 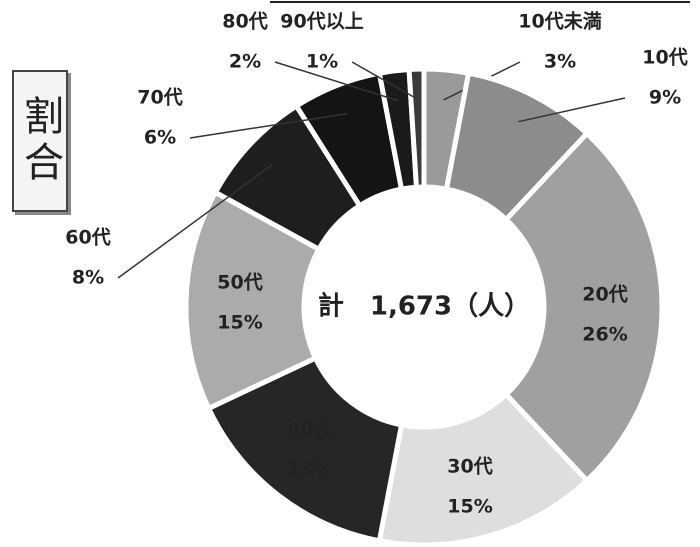 I want to click on segment-value: 26%, so click(x=604, y=335).